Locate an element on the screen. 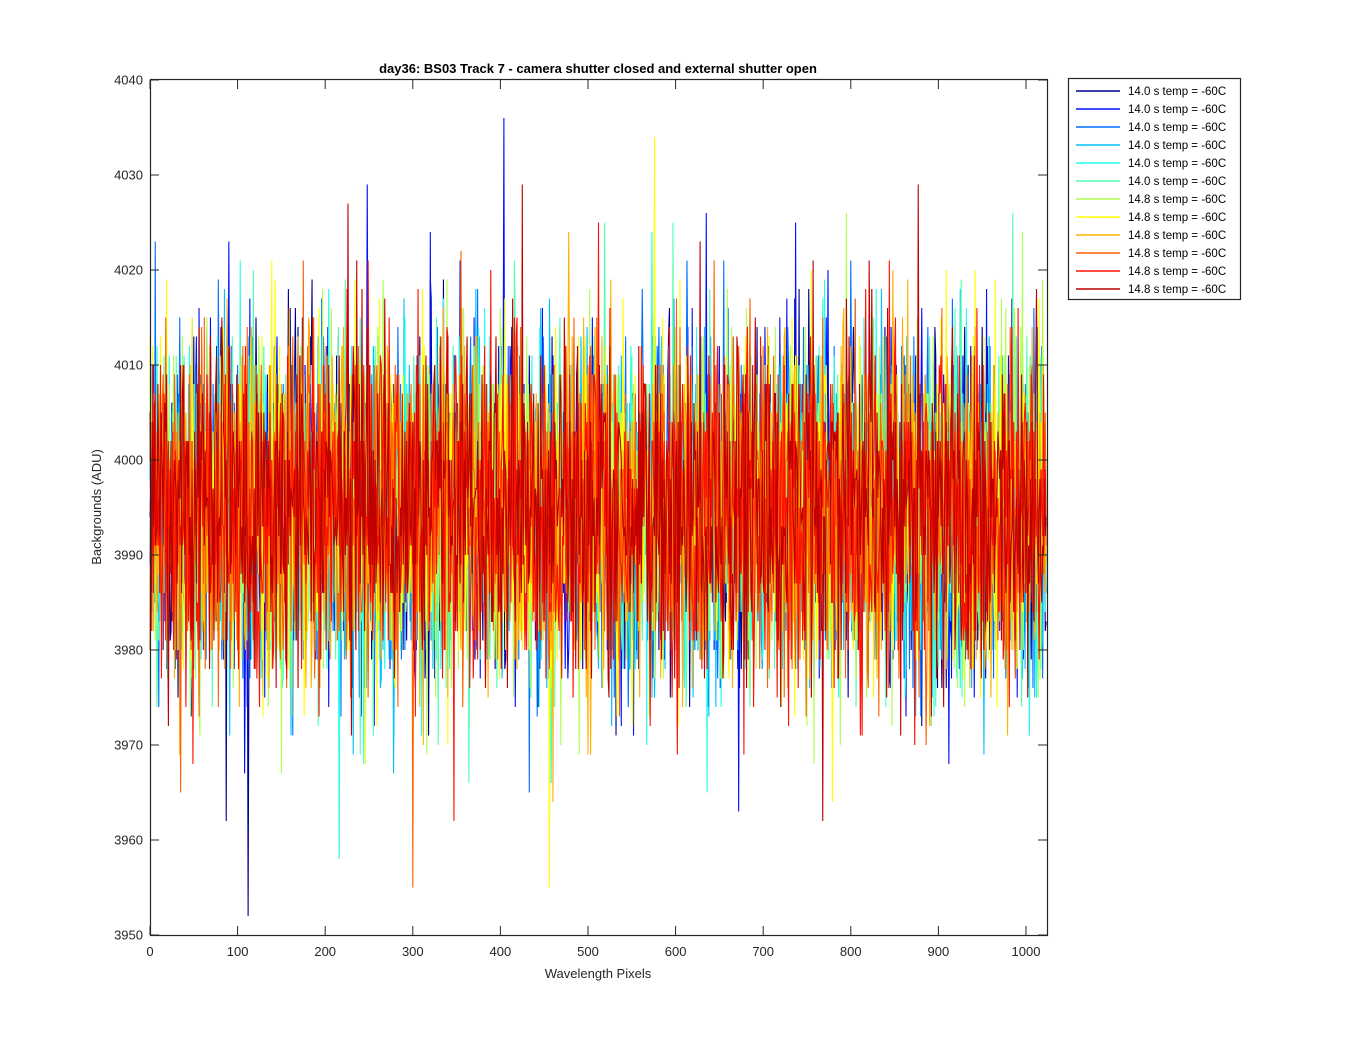 This screenshot has width=1350, height=1055. x-tick-label: 800 is located at coordinates (851, 951).